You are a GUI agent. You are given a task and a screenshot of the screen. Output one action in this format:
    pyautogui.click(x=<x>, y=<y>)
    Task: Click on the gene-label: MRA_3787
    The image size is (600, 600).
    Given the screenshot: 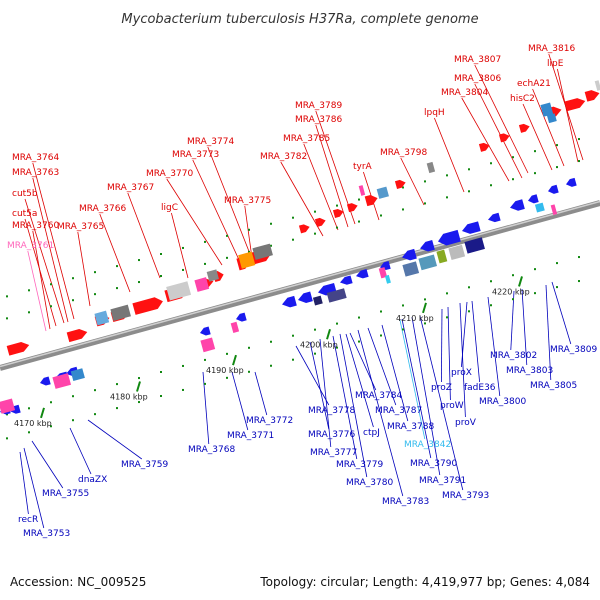 What is the action you would take?
    pyautogui.click(x=398, y=411)
    